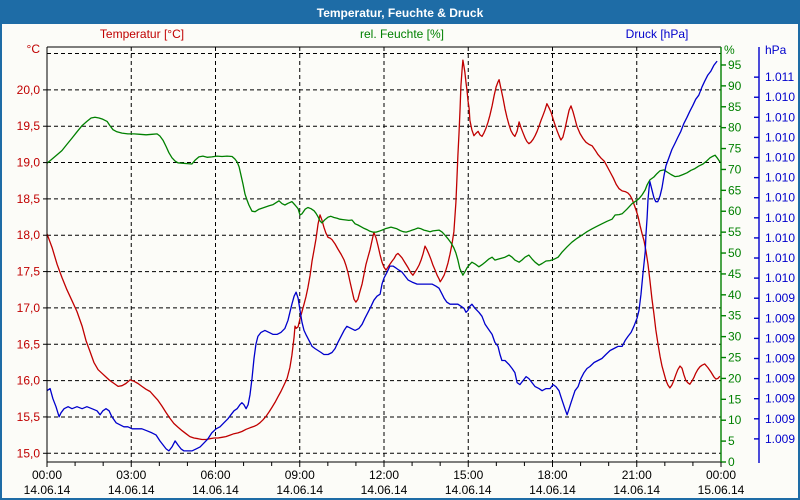  What do you see at coordinates (735, 190) in the screenshot?
I see `humidity-axis-tick-label: 65` at bounding box center [735, 190].